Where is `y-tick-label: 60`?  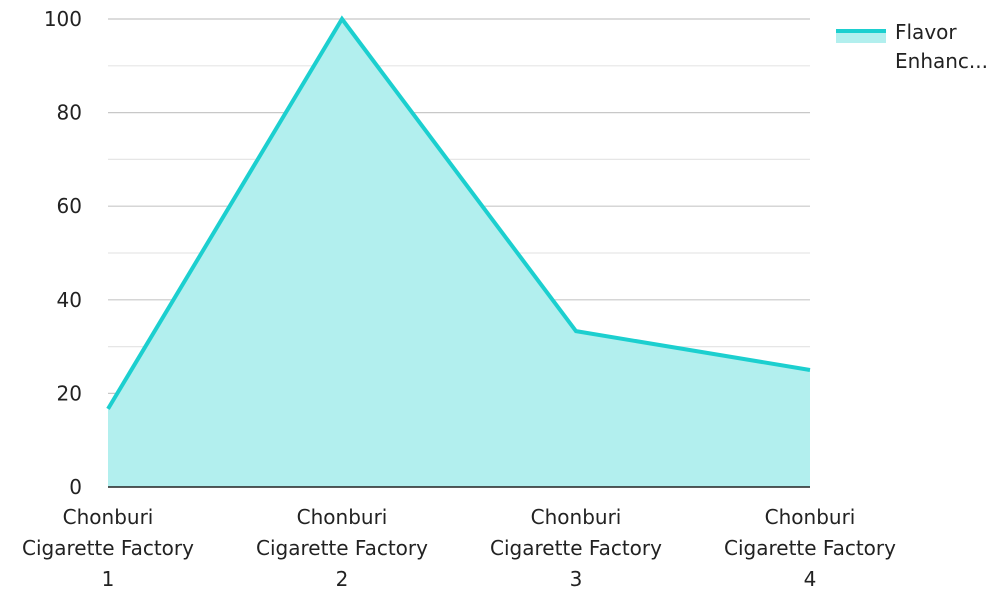 y-tick-label: 60 is located at coordinates (69, 206).